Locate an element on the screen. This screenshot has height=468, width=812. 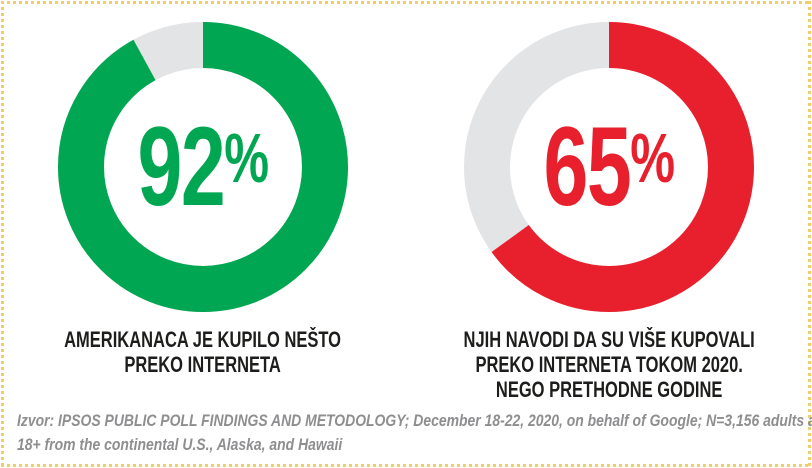
caption-right-line-3: NEGO PRETHODNE GODINE is located at coordinates (609, 389).